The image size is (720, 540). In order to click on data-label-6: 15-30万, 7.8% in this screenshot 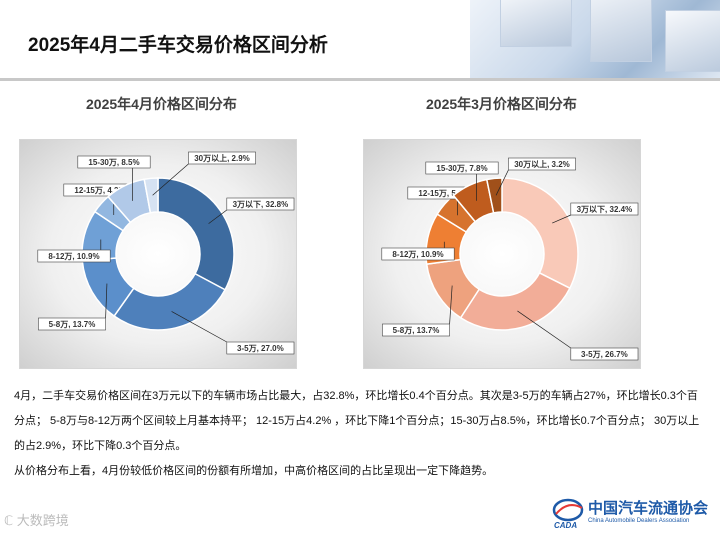, I will do `click(461, 168)`.